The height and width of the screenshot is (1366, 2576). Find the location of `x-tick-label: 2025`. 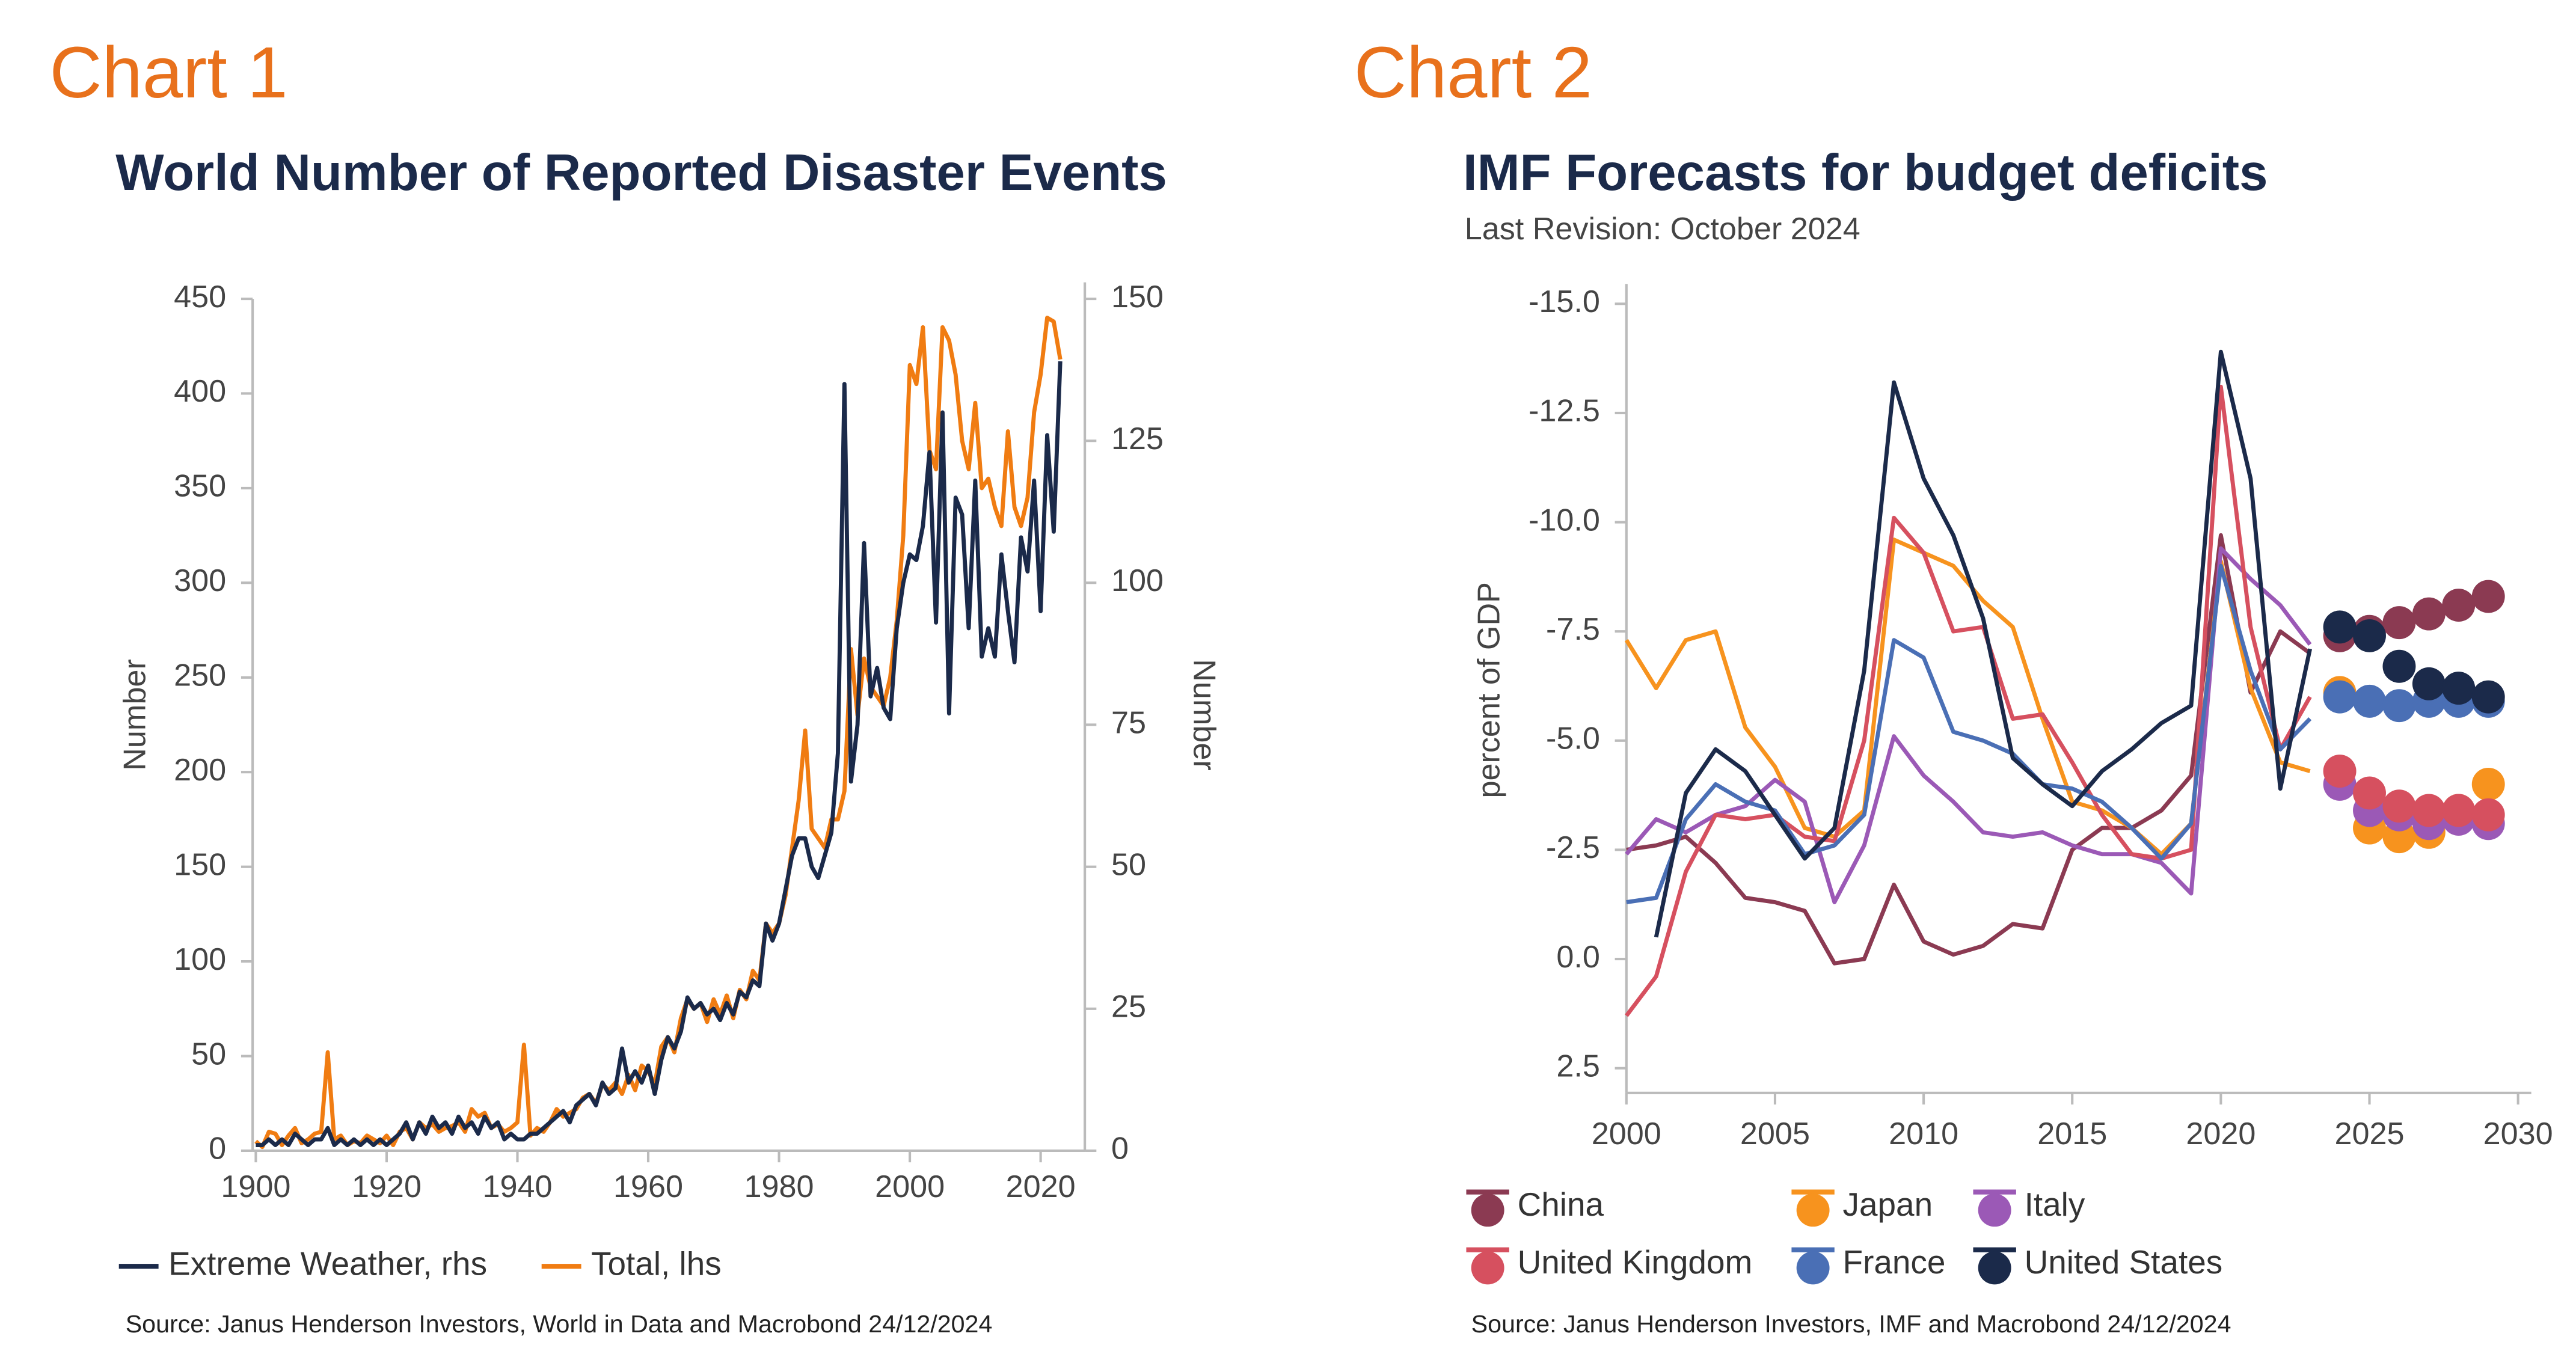

x-tick-label: 2025 is located at coordinates (2369, 1133).